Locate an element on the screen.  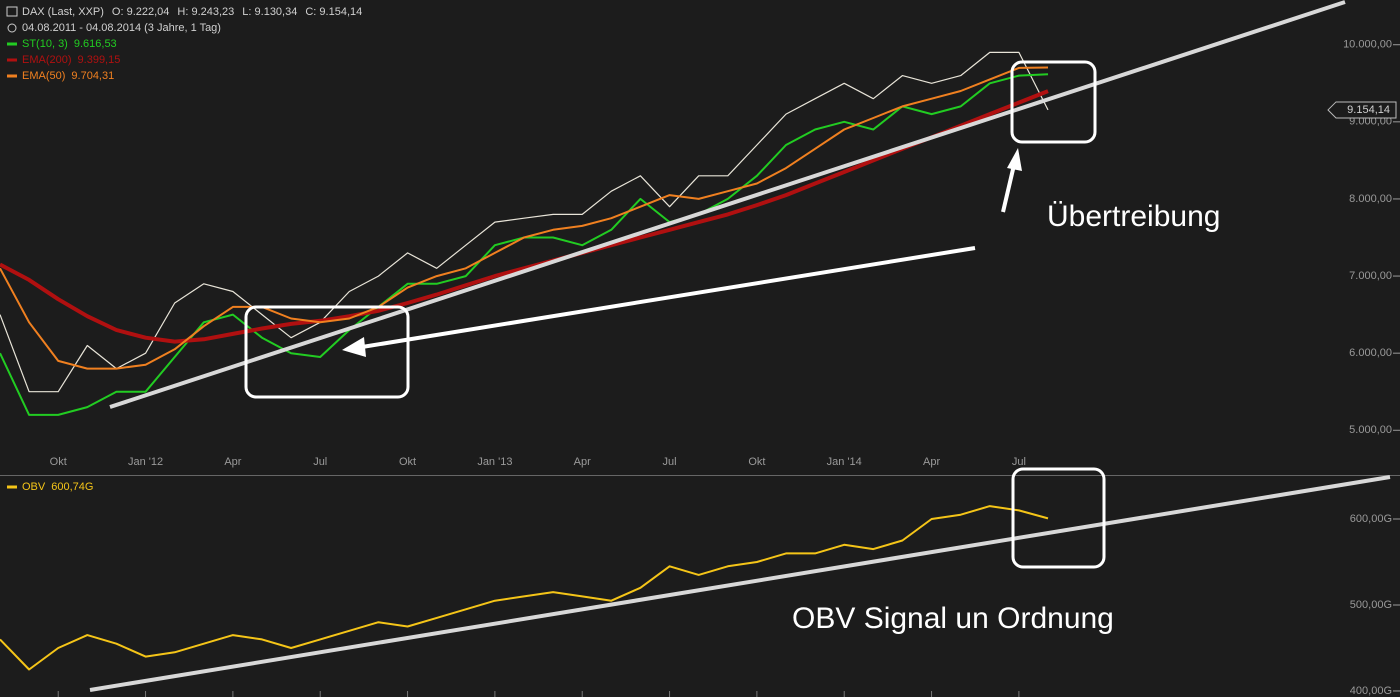
legend-name: OBV is located at coordinates (34, 487).